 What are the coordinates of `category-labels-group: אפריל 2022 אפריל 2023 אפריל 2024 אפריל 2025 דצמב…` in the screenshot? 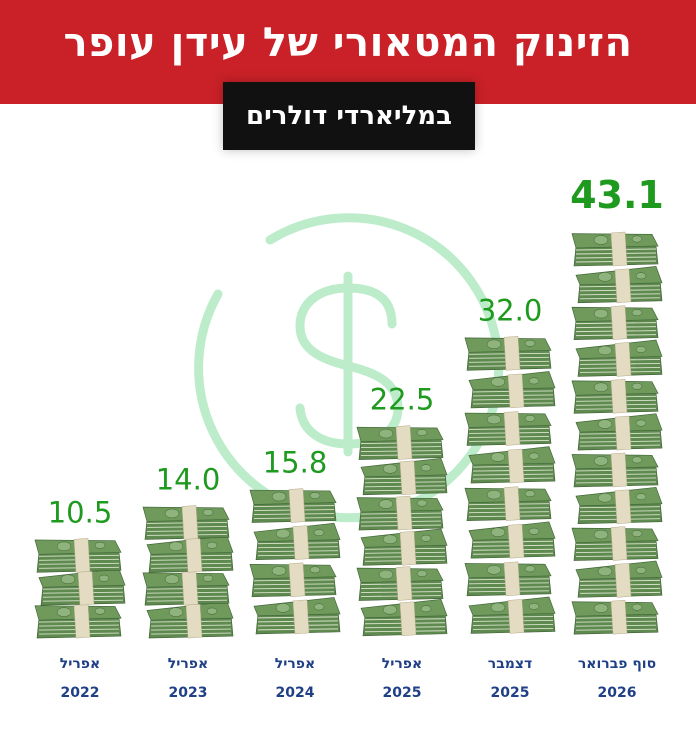 It's located at (358, 678).